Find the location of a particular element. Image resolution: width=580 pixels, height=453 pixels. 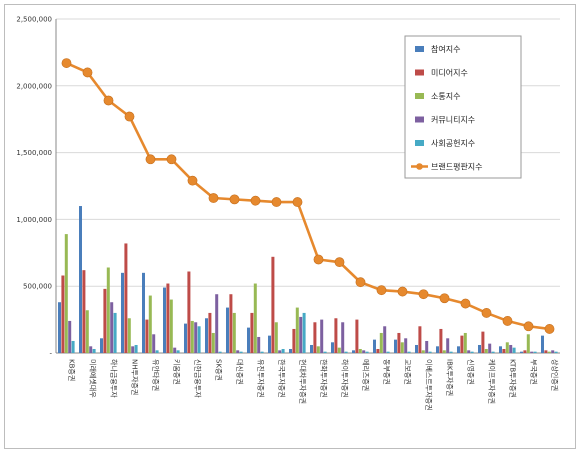

x-tick-label: 미래에셋대우 is located at coordinates (93, 378).